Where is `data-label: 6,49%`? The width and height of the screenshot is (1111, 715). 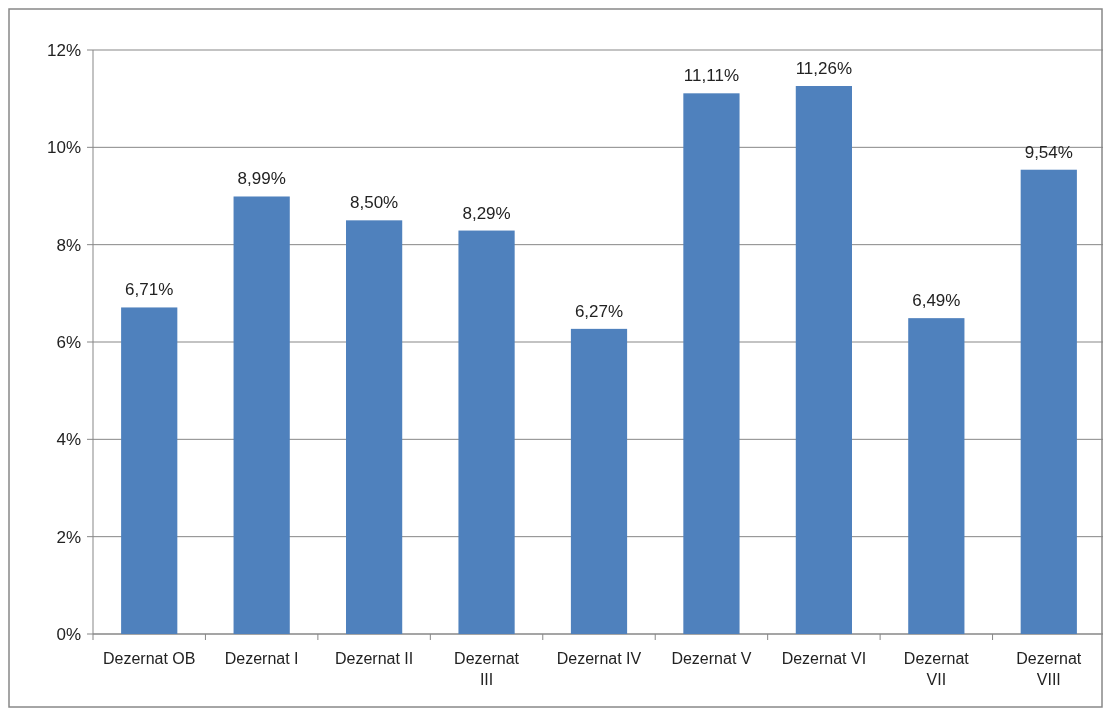 data-label: 6,49% is located at coordinates (936, 301).